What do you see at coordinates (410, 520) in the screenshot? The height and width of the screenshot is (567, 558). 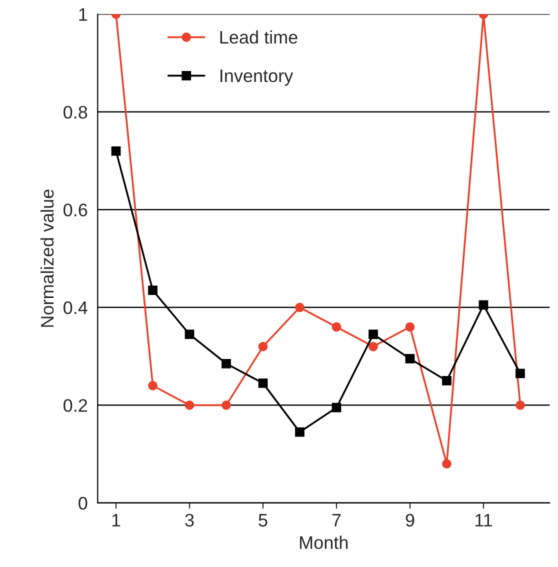 I see `x-tick-label: 9` at bounding box center [410, 520].